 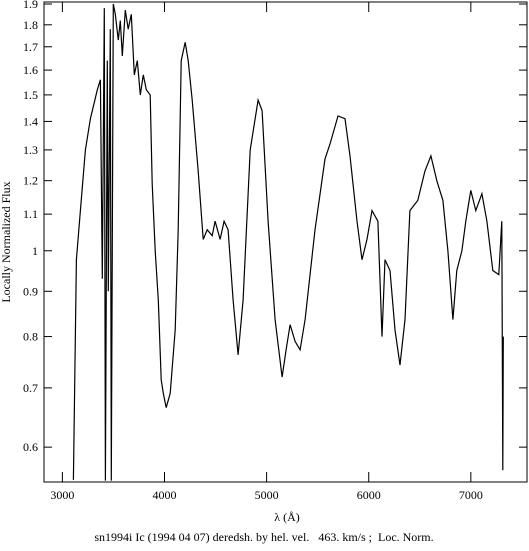 What do you see at coordinates (369, 495) in the screenshot?
I see `x-tick-label: 6000` at bounding box center [369, 495].